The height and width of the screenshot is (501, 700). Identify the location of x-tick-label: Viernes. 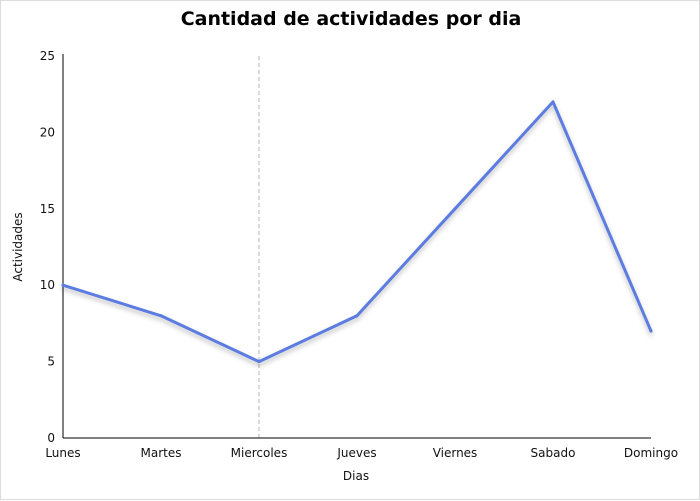
(455, 453).